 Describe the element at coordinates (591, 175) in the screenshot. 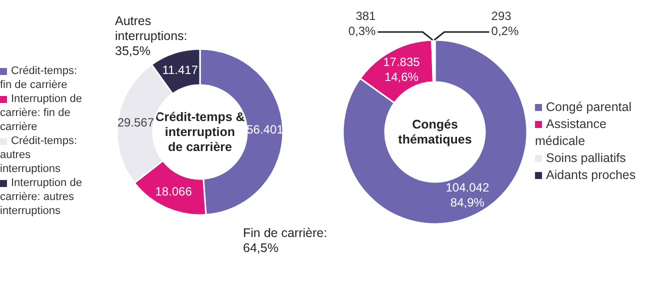

I see `legend-label: Aidants proches` at that location.